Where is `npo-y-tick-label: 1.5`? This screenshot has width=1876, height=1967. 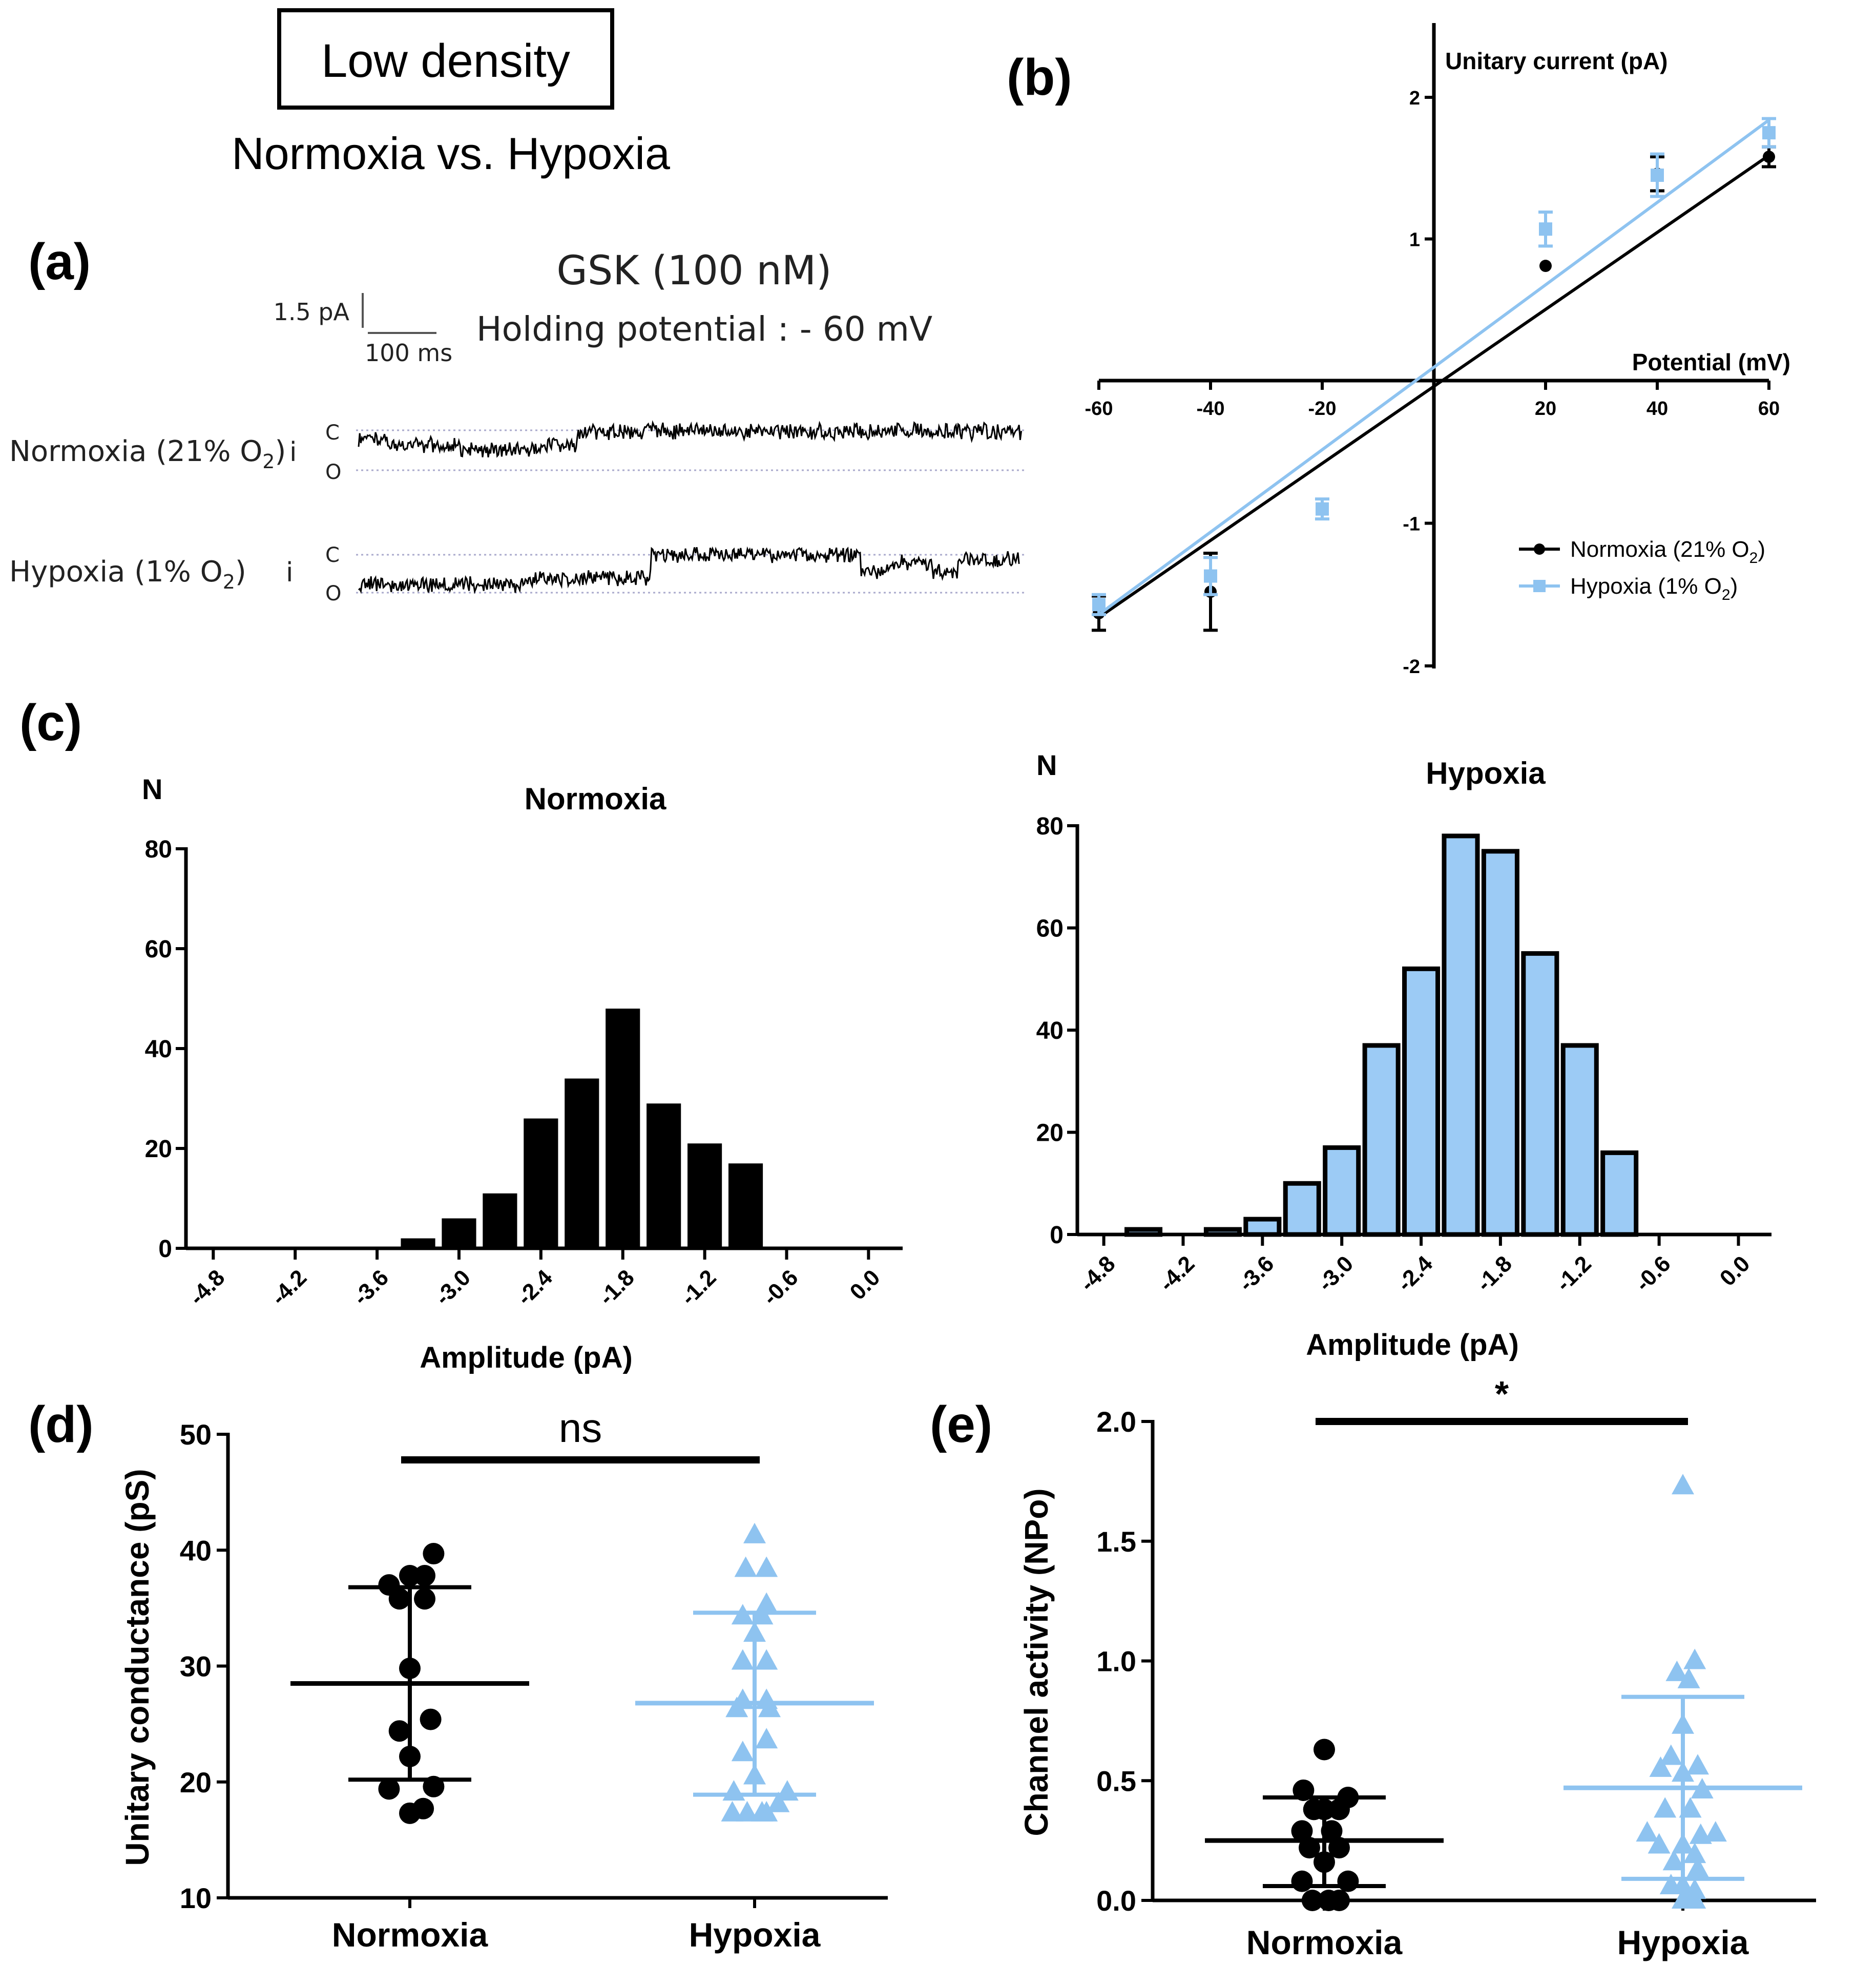 npo-y-tick-label: 1.5 is located at coordinates (1116, 1541).